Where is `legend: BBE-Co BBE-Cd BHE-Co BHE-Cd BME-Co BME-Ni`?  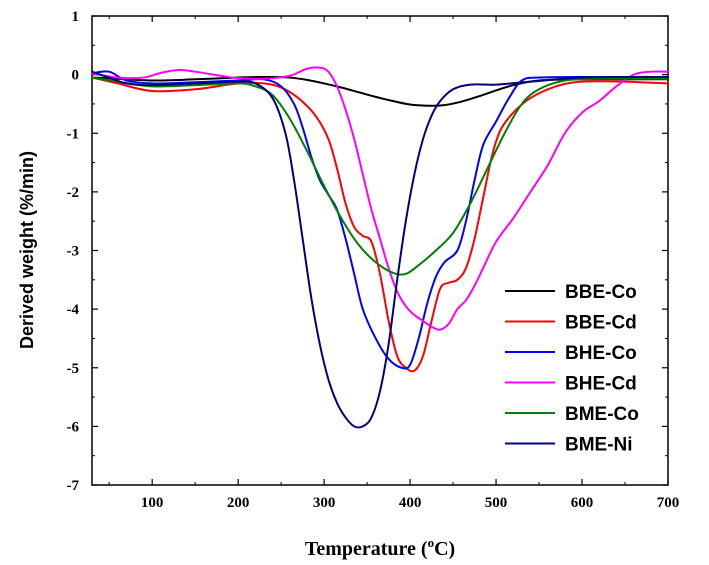 legend: BBE-Co BBE-Cd BHE-Co BHE-Cd BME-Co BME-Ni is located at coordinates (572, 369).